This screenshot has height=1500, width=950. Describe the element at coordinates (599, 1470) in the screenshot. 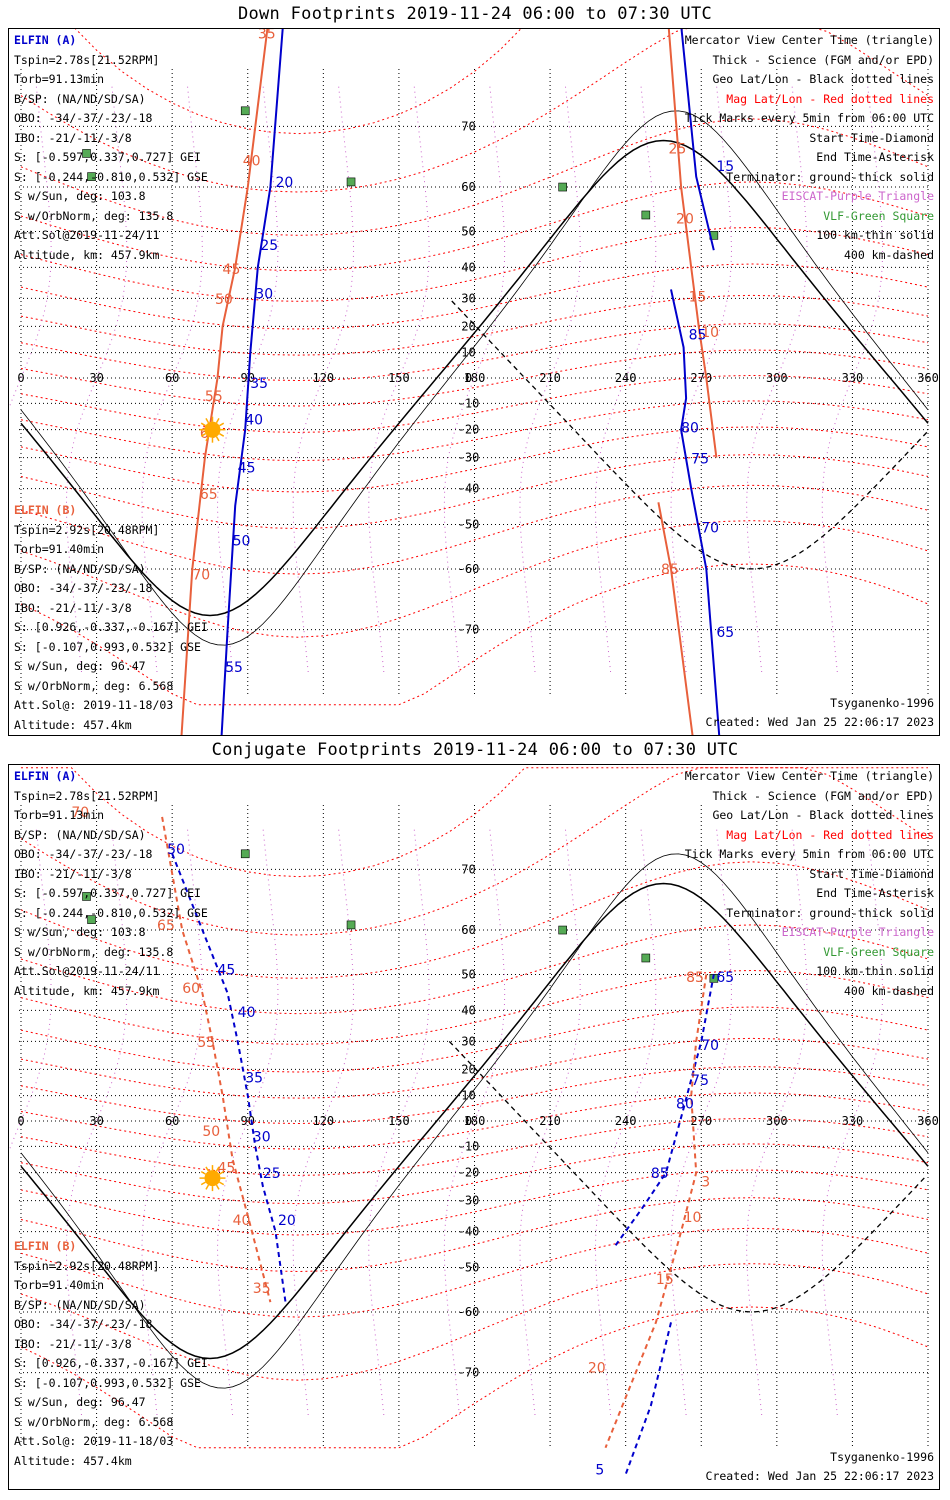

I see `track-tick-label: 5` at that location.